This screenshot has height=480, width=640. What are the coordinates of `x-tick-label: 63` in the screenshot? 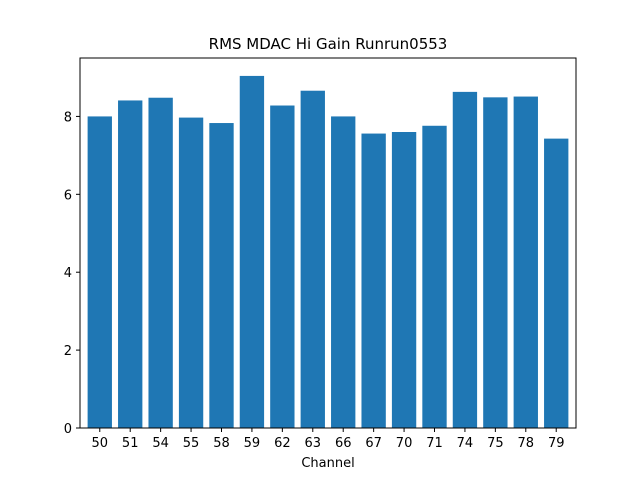 It's located at (313, 443).